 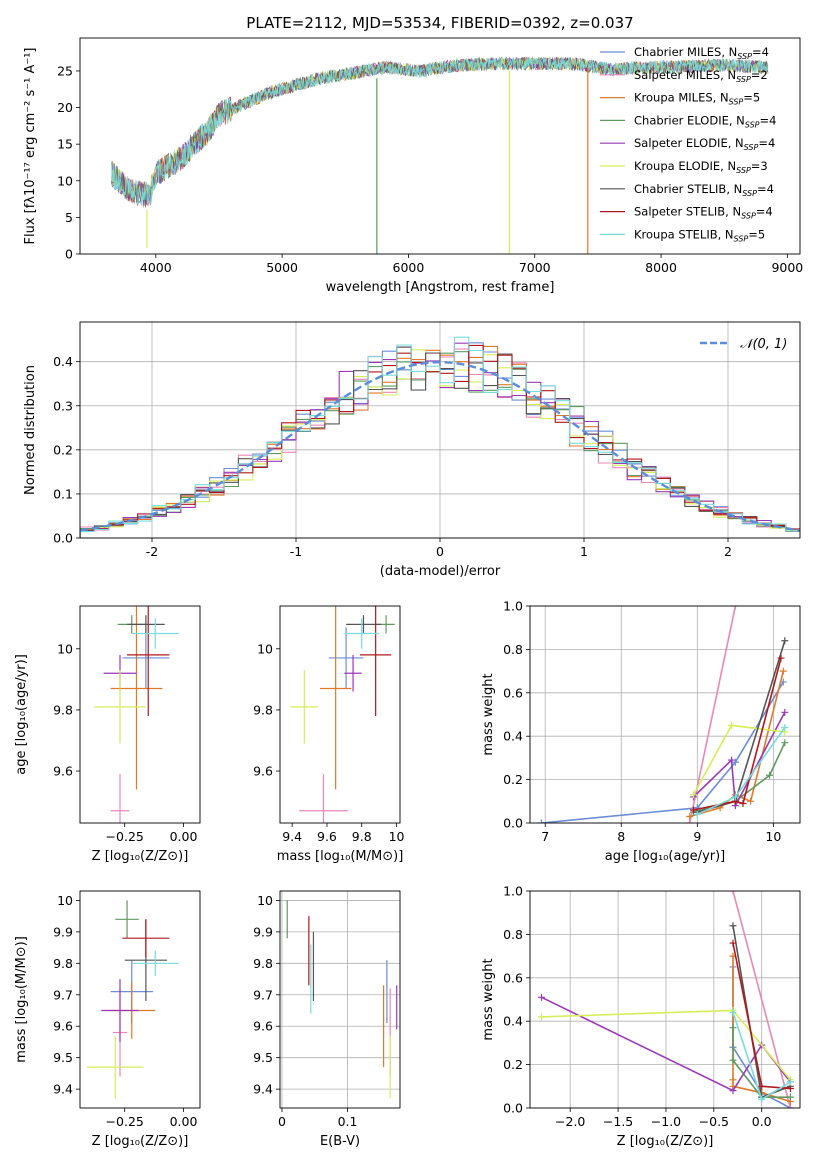 I want to click on legend-label: 𝒩(0, 1), so click(x=763, y=344).